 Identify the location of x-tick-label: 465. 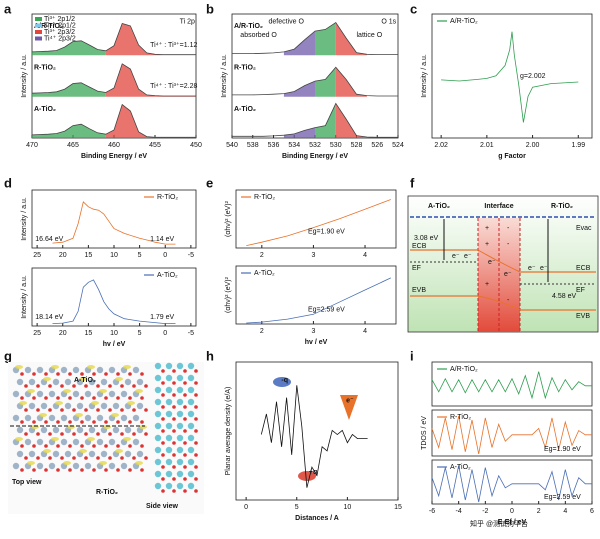
(73, 145).